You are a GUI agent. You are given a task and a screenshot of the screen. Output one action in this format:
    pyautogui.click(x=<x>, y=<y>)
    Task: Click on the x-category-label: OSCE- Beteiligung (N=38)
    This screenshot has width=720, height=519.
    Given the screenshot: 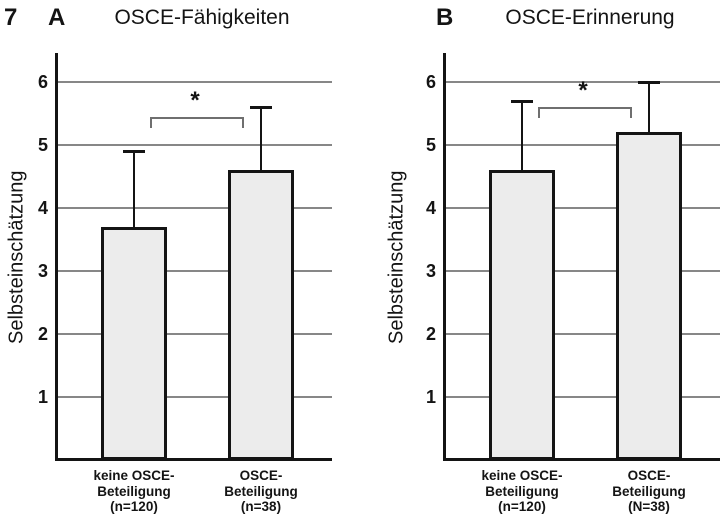 What is the action you would take?
    pyautogui.click(x=649, y=491)
    